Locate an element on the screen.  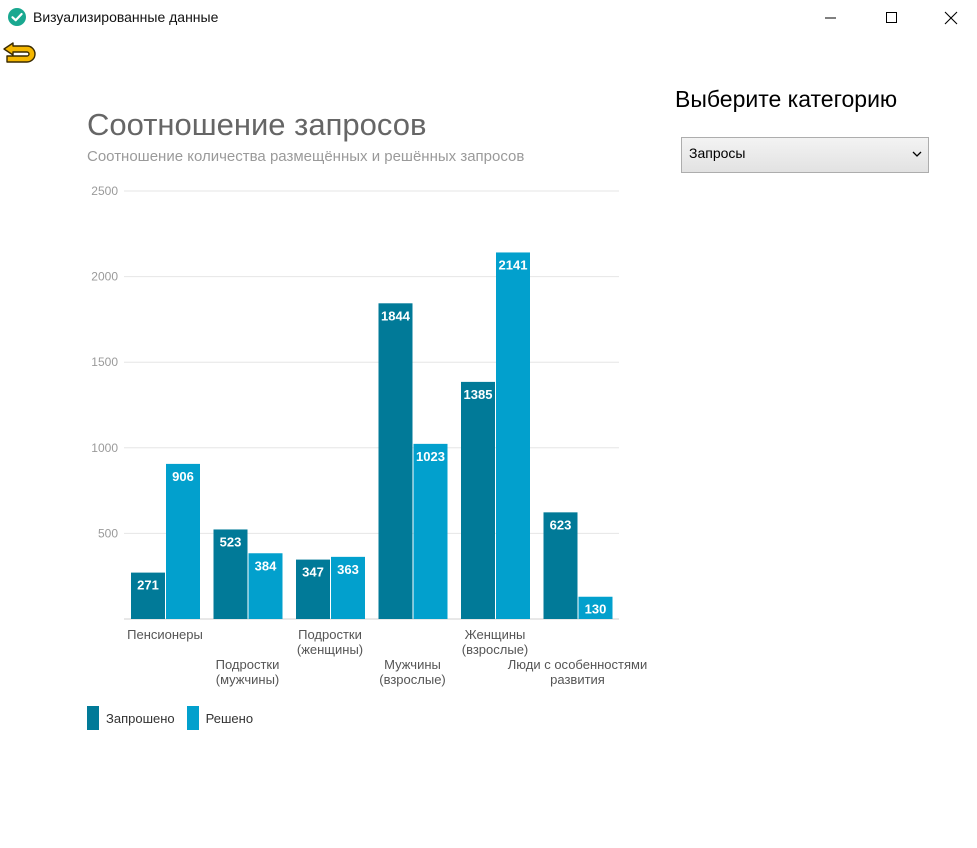
close-button is located at coordinates (951, 18).